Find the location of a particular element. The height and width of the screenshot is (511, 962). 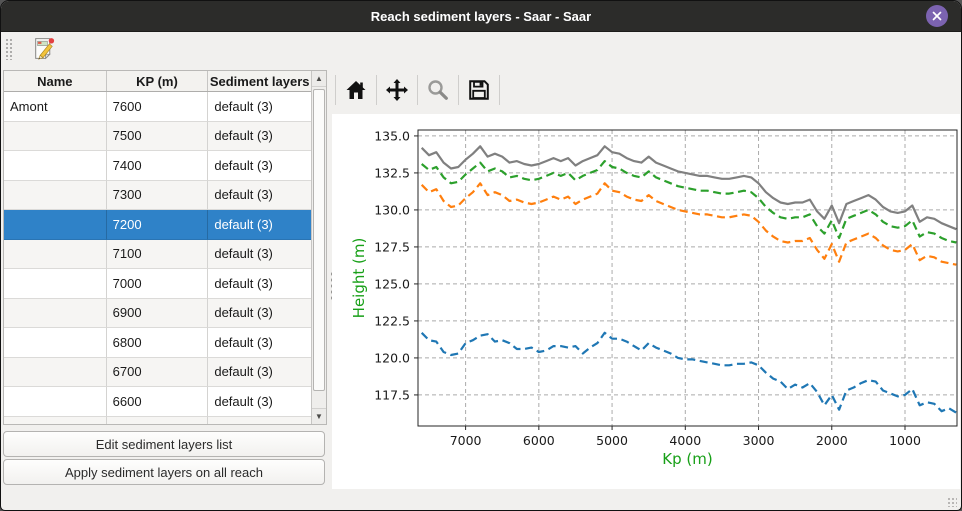

table-cell: 6800 is located at coordinates (157, 343).